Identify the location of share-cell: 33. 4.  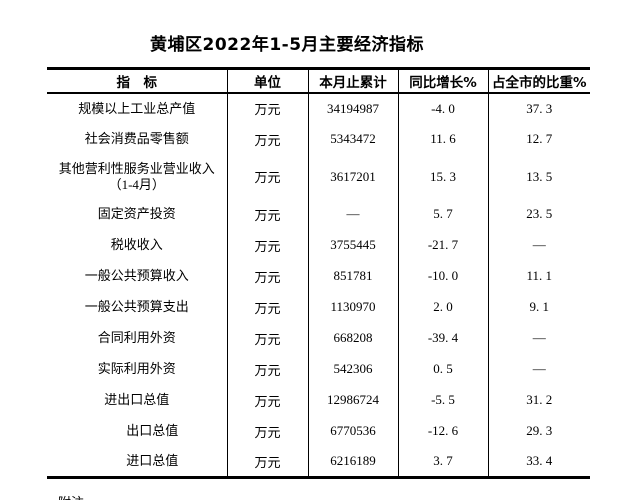
(538, 462).